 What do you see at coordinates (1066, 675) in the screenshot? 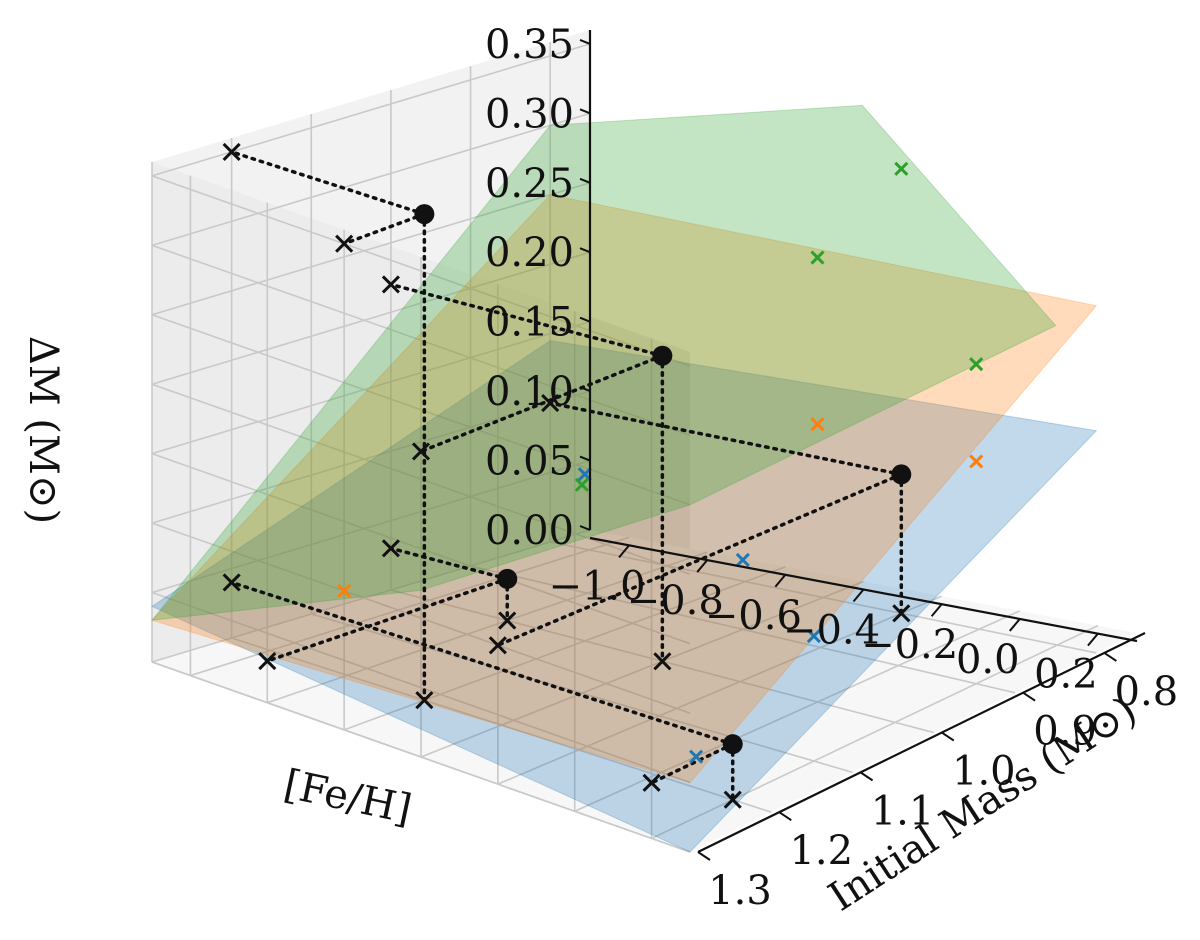
I see `x-tick-label: 0.2` at bounding box center [1066, 675].